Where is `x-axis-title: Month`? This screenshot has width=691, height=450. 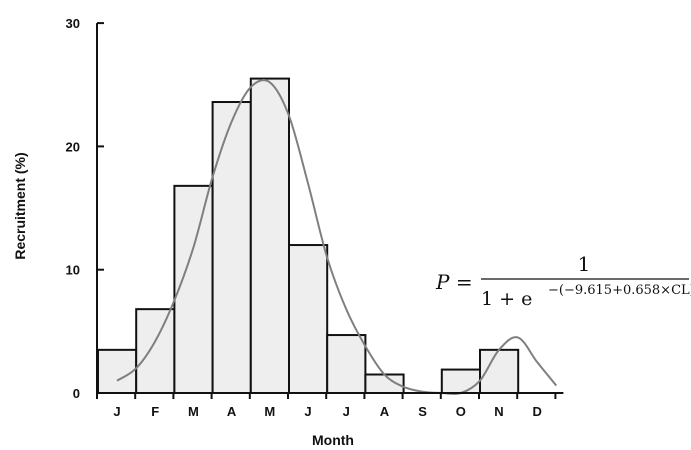
x-axis-title: Month is located at coordinates (333, 440).